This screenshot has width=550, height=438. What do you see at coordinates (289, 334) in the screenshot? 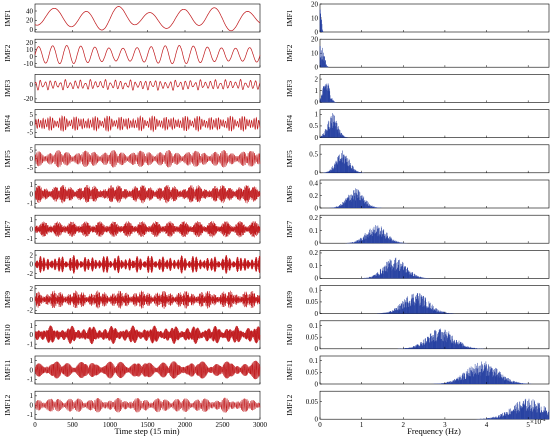
I see `right-panel-label: IMF10` at bounding box center [289, 334].